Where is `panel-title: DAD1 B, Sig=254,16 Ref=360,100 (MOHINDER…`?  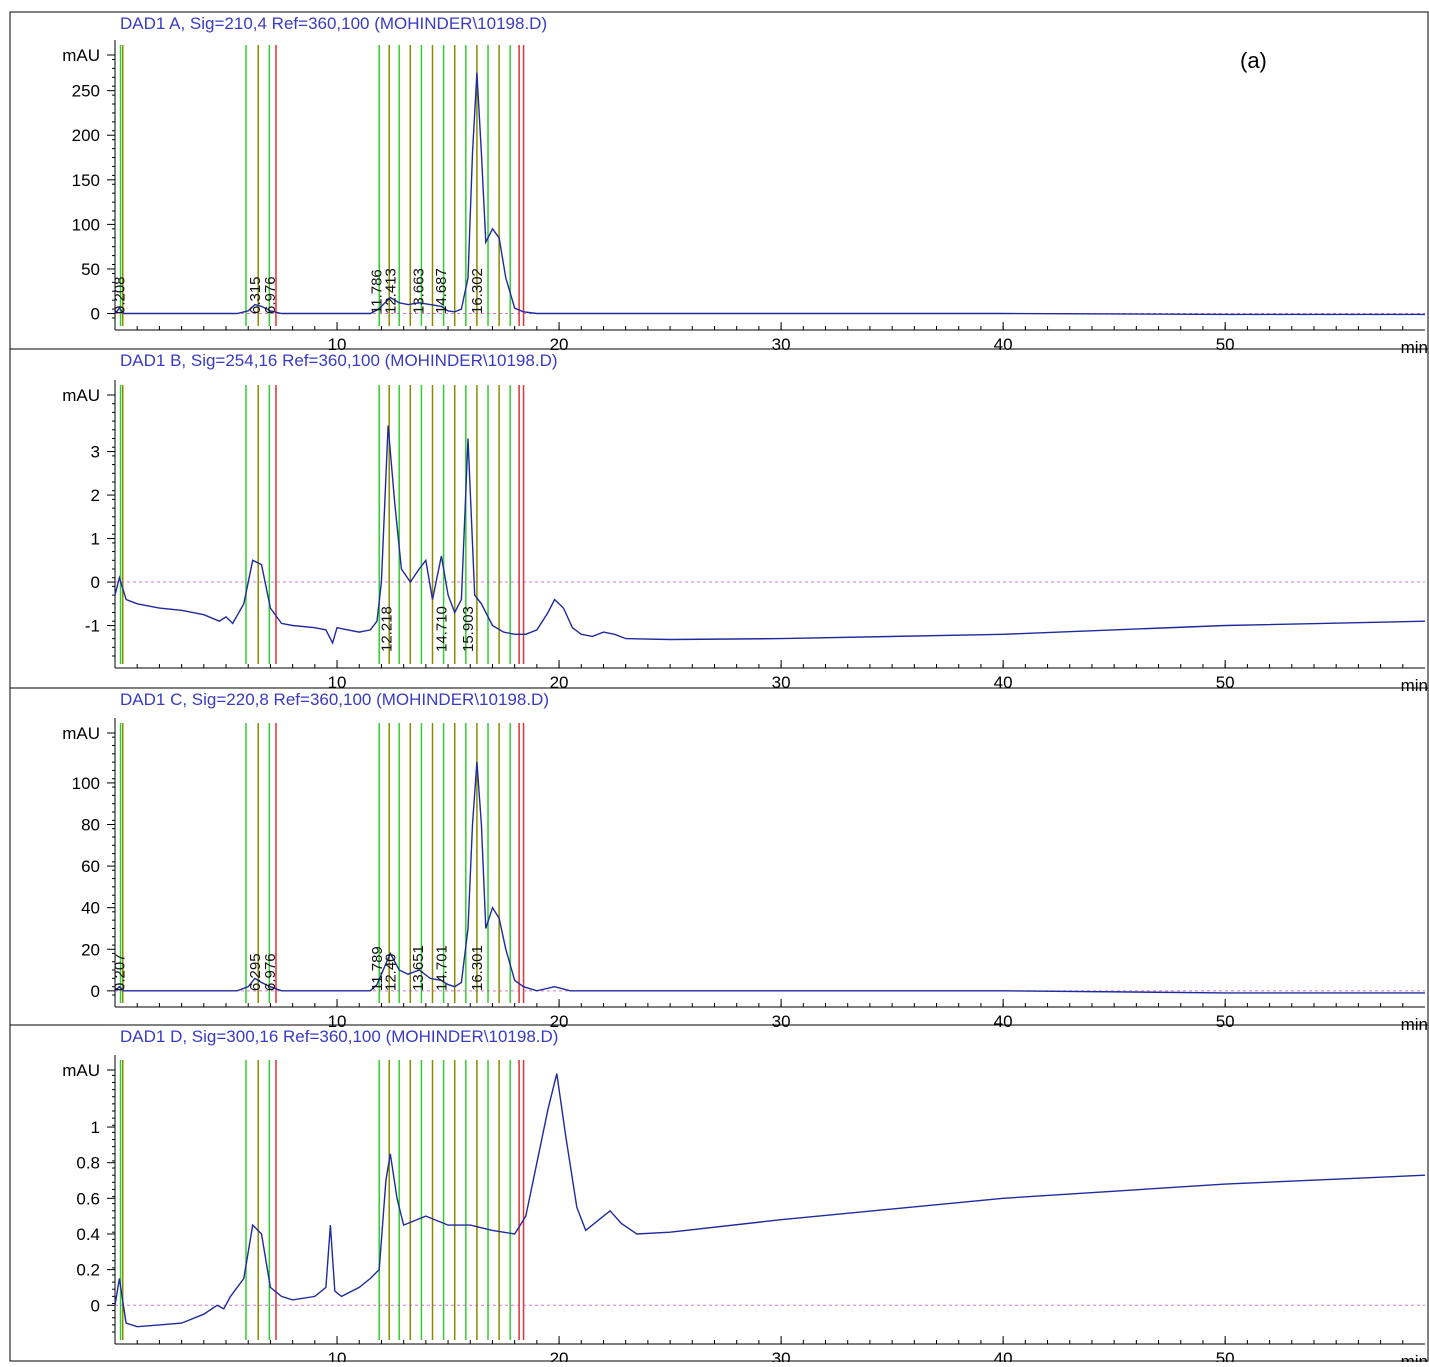 panel-title: DAD1 B, Sig=254,16 Ref=360,100 (MOHINDER… is located at coordinates (339, 360).